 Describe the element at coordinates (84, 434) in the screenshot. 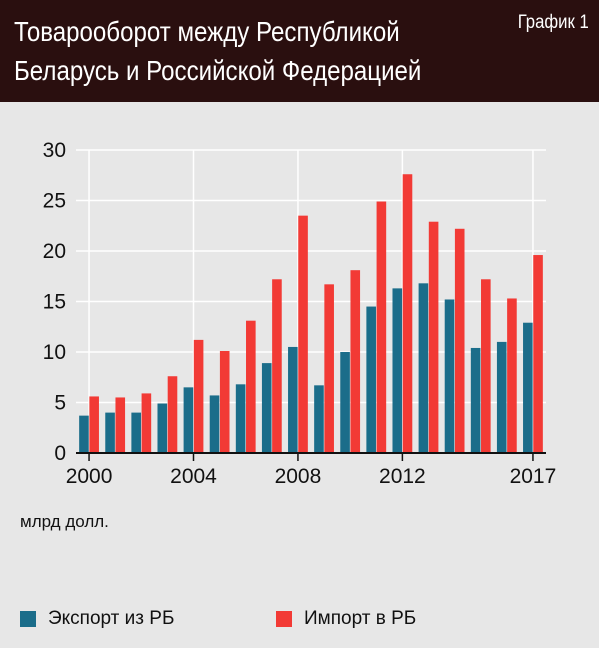

I see `bar-export-2000` at that location.